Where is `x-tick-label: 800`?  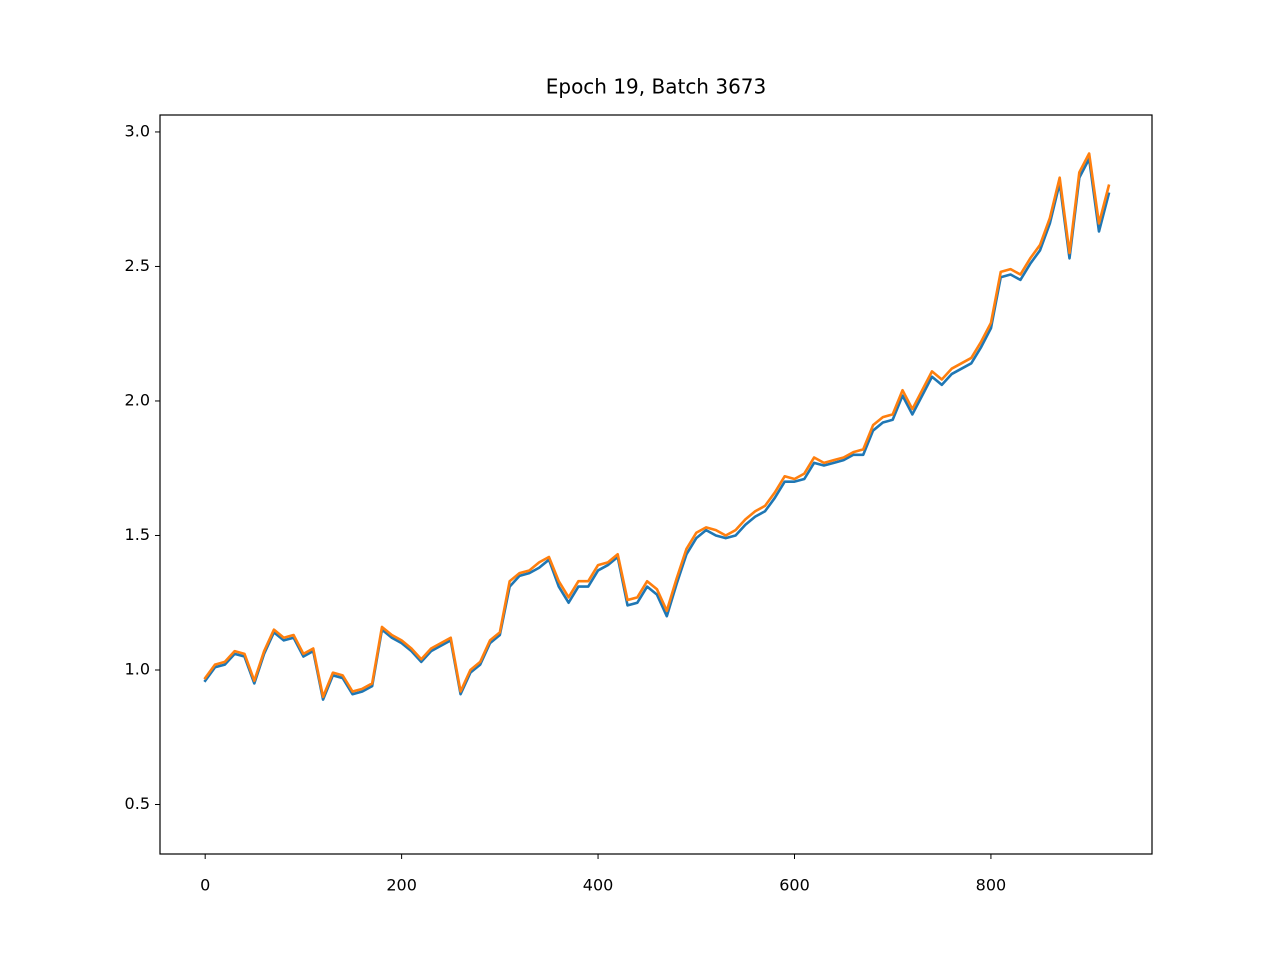
x-tick-label: 800 is located at coordinates (991, 885).